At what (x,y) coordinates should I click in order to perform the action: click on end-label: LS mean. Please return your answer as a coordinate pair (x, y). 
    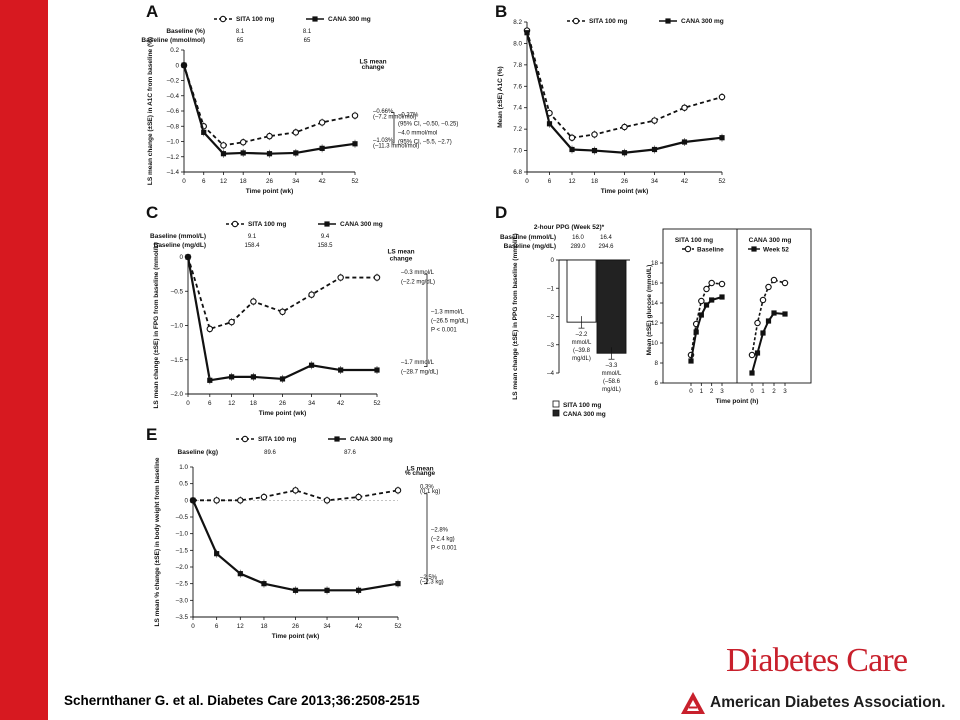
    Looking at the image, I should click on (419, 469).